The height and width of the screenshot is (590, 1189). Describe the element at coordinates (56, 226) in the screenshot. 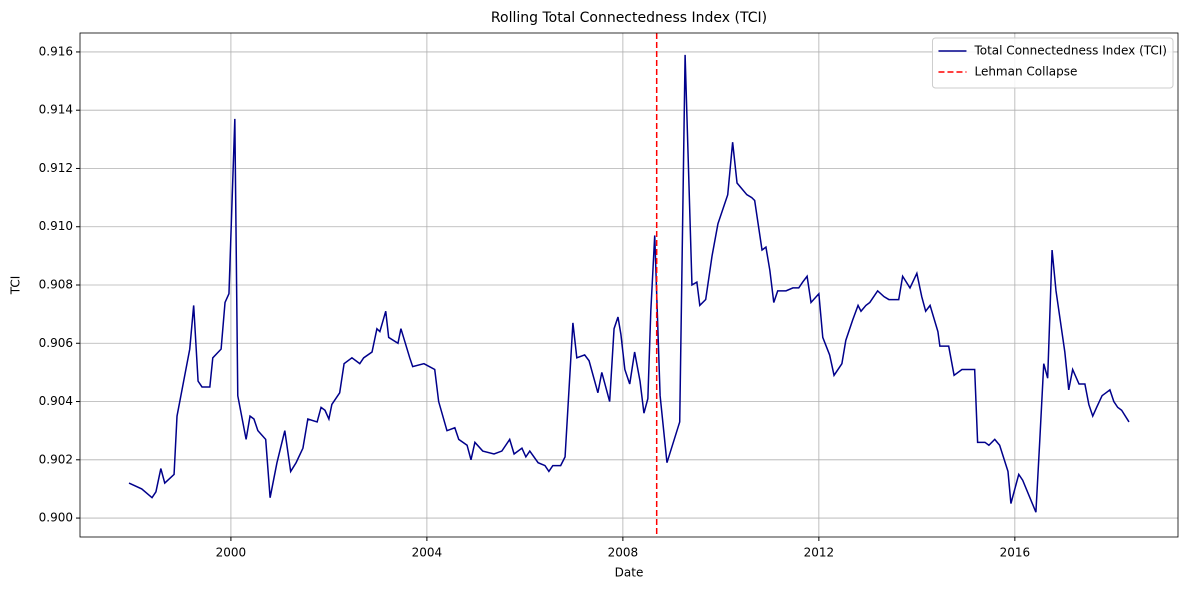

I see `y-tick-label: 0.910` at that location.